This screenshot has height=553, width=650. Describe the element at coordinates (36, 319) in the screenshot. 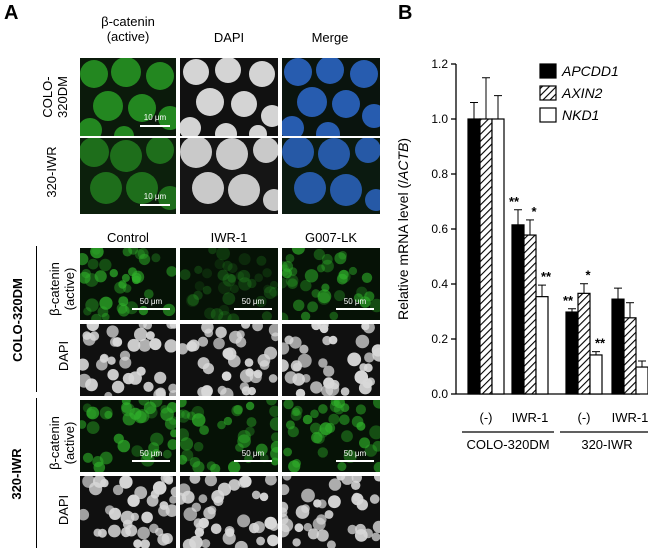

I see `group-line-colo` at that location.